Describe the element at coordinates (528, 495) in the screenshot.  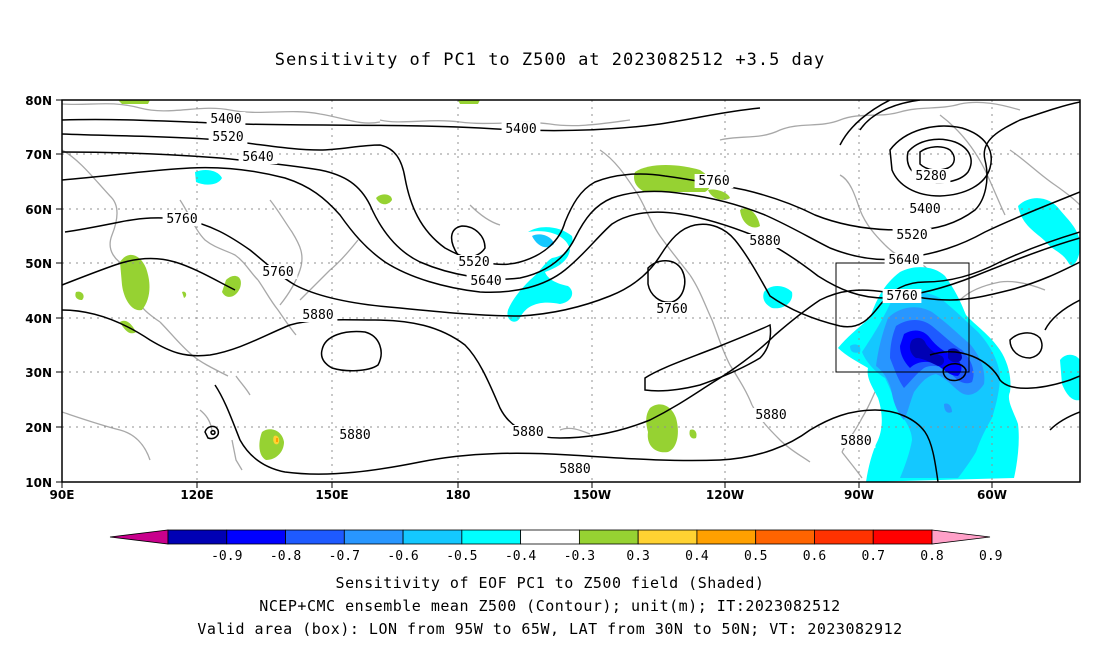
I see `lon-axis-labels: 90E 120E 150E 180 150W 120W 90W 60W` at that location.